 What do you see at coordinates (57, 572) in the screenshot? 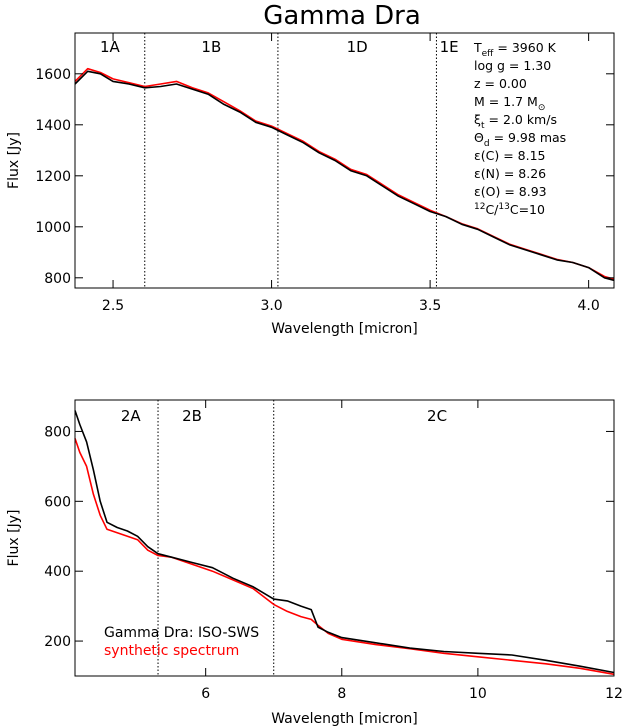
I see `bottom-y-tick-label: 400` at bounding box center [57, 572].